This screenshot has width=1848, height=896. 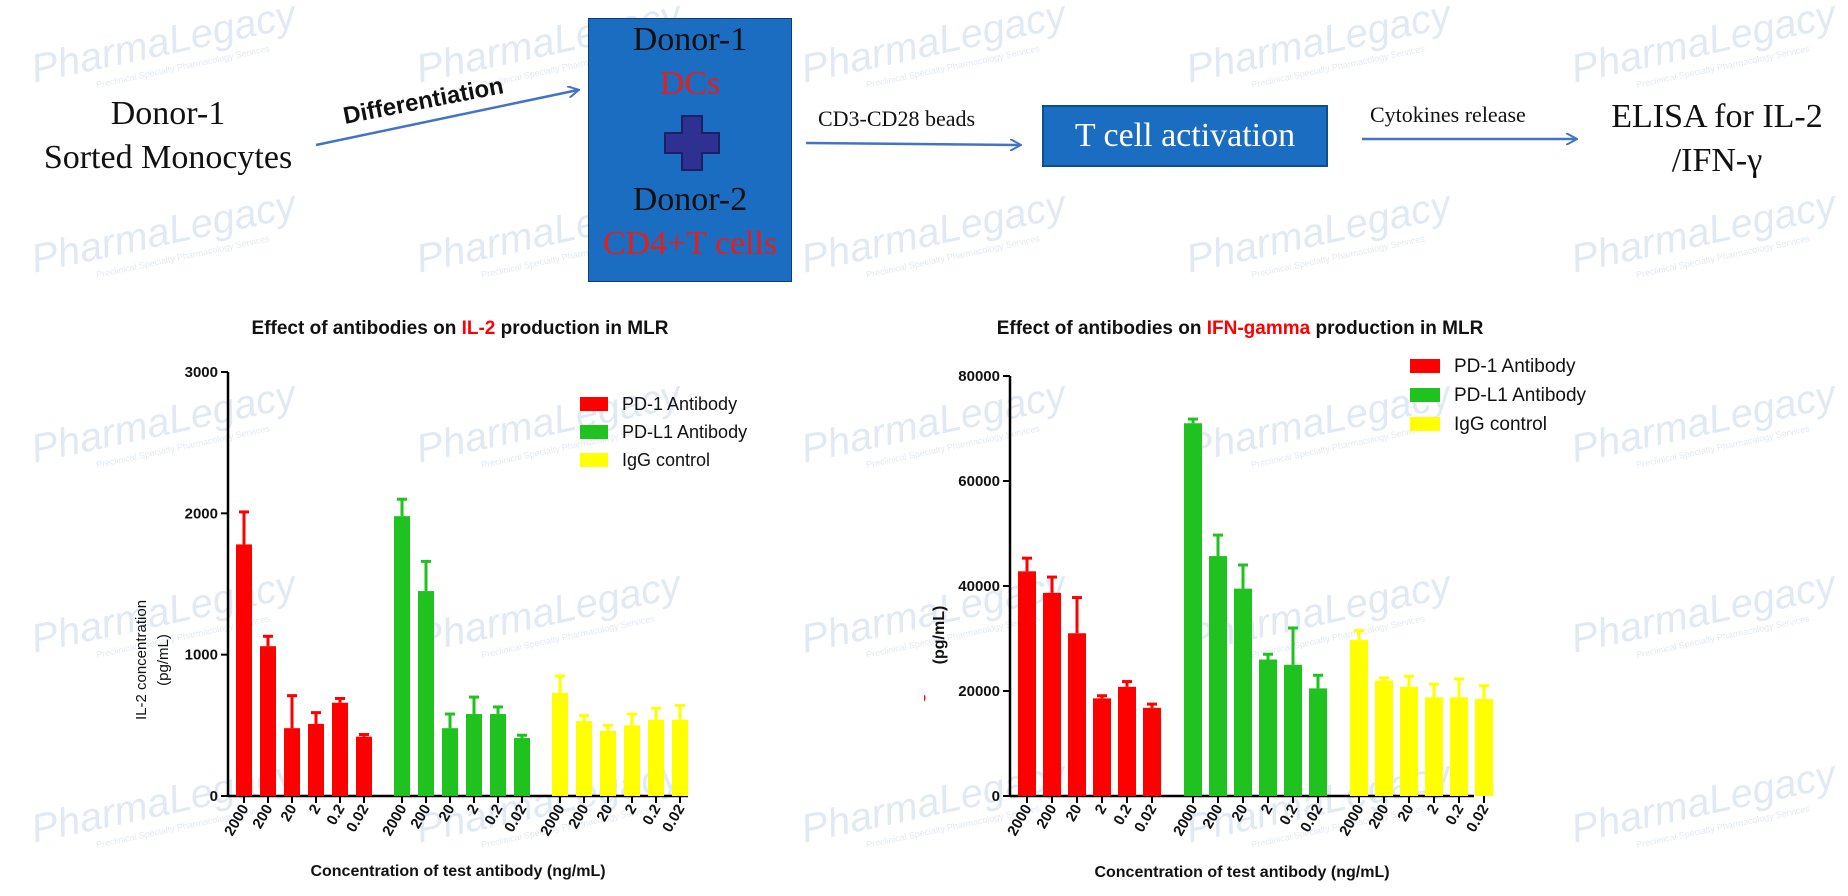 What do you see at coordinates (201, 513) in the screenshot?
I see `y-tick-label: 2000` at bounding box center [201, 513].